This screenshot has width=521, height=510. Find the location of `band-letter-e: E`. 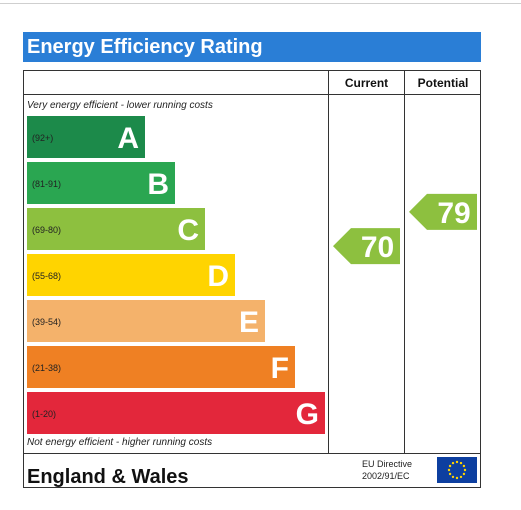

band-letter-e: E is located at coordinates (249, 322).